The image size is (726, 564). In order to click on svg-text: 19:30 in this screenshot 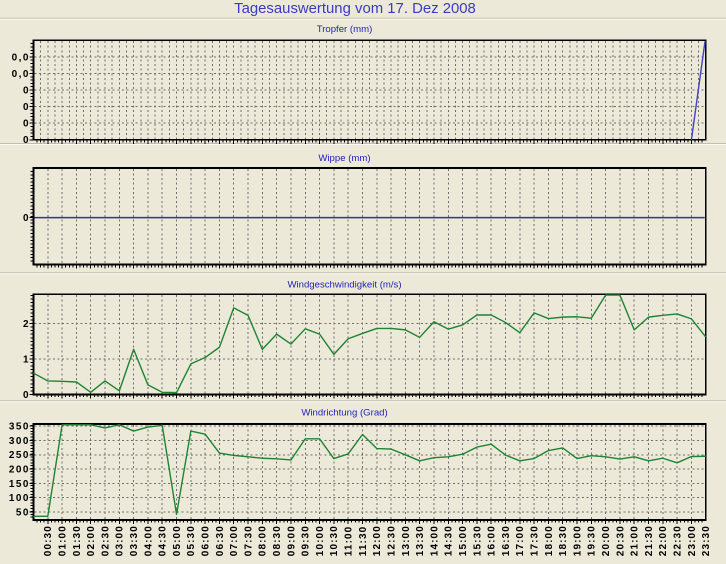, I will do `click(592, 540)`.